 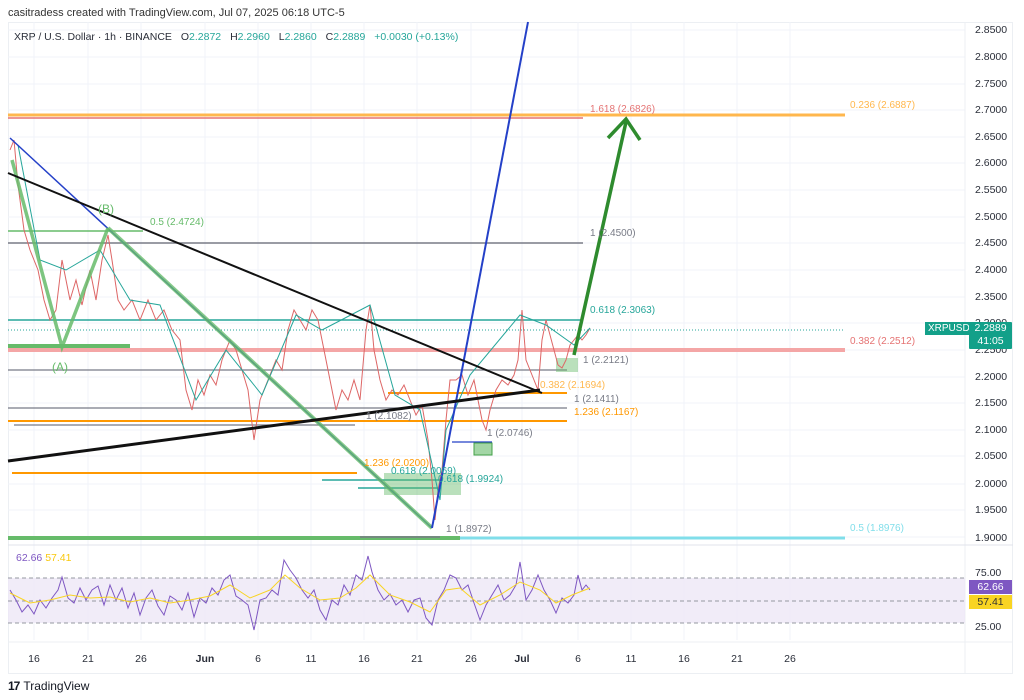 I want to click on svg-text: 1.9000, so click(x=991, y=538).